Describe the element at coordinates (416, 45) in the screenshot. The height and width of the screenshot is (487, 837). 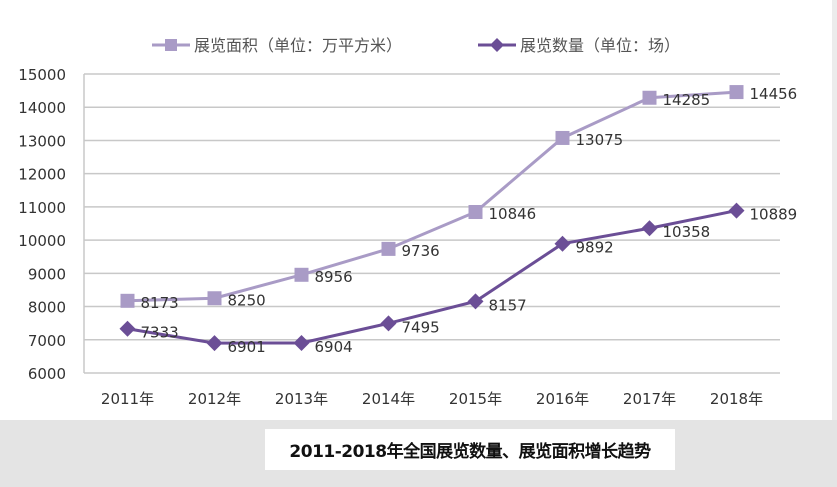
I see `legend: 展览面积（单位：万平方米） 展览数量（单位：场）` at that location.